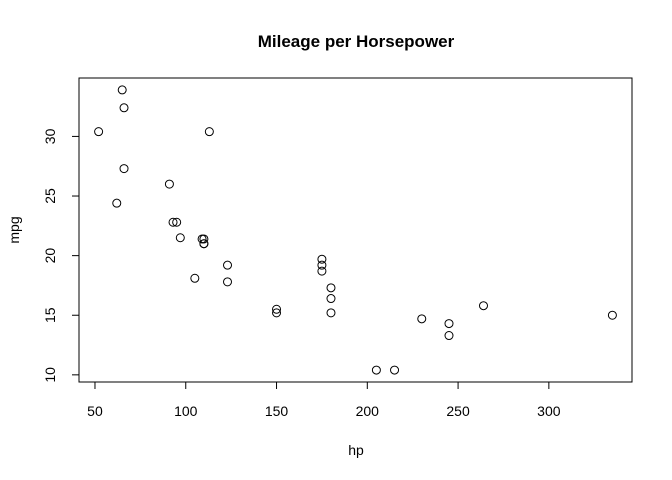 The width and height of the screenshot is (672, 480). Describe the element at coordinates (50, 256) in the screenshot. I see `y-tick-label: 20` at that location.